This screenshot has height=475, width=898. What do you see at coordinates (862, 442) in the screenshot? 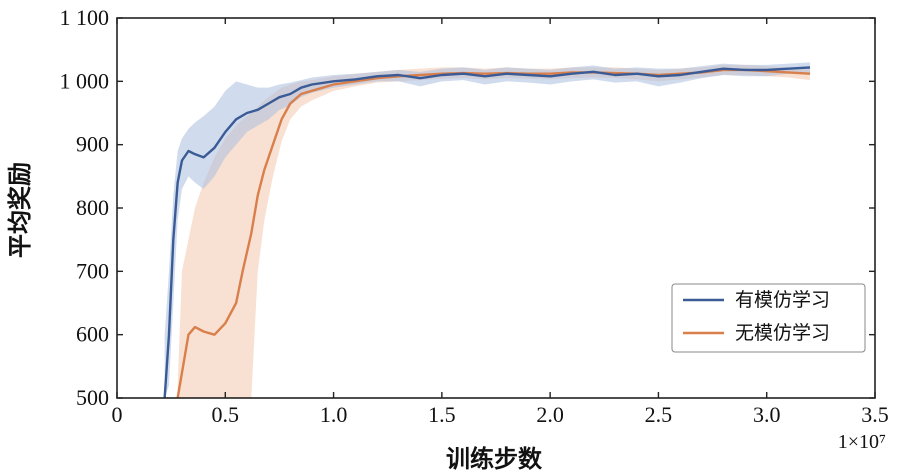
I see `x-axis-multiplier: 1×10⁷` at bounding box center [862, 442].